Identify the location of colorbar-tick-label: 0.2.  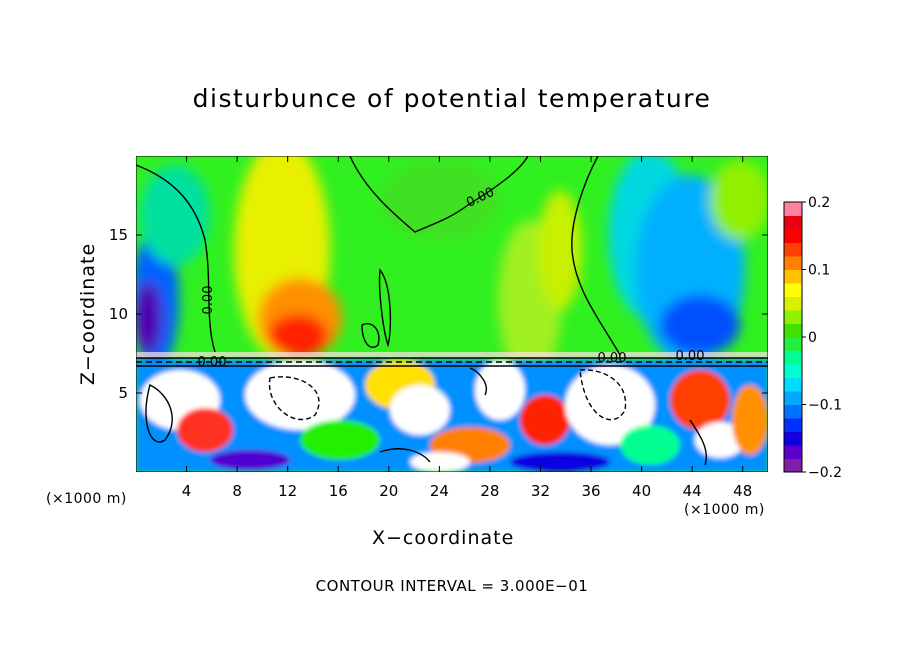
(819, 203).